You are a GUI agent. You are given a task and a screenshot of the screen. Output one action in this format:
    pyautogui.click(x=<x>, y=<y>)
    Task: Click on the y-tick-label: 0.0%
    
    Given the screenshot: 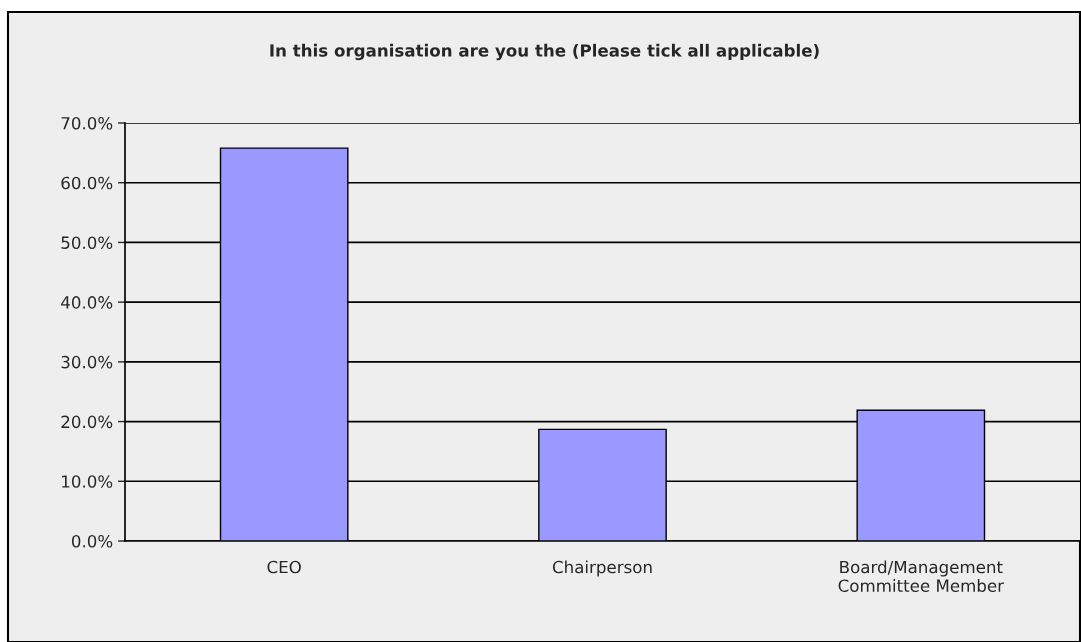 What is the action you would take?
    pyautogui.click(x=92, y=541)
    